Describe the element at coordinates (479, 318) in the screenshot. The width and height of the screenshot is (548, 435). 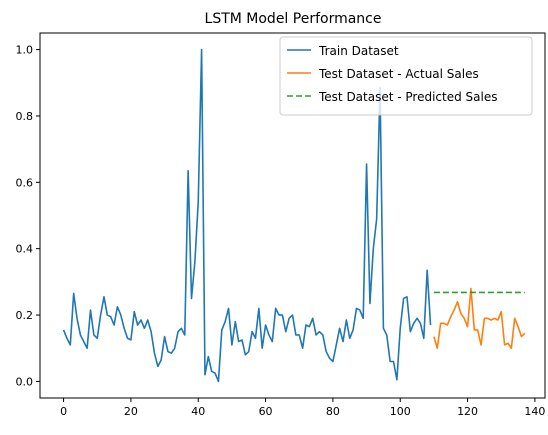
I see `series-line-actual` at that location.